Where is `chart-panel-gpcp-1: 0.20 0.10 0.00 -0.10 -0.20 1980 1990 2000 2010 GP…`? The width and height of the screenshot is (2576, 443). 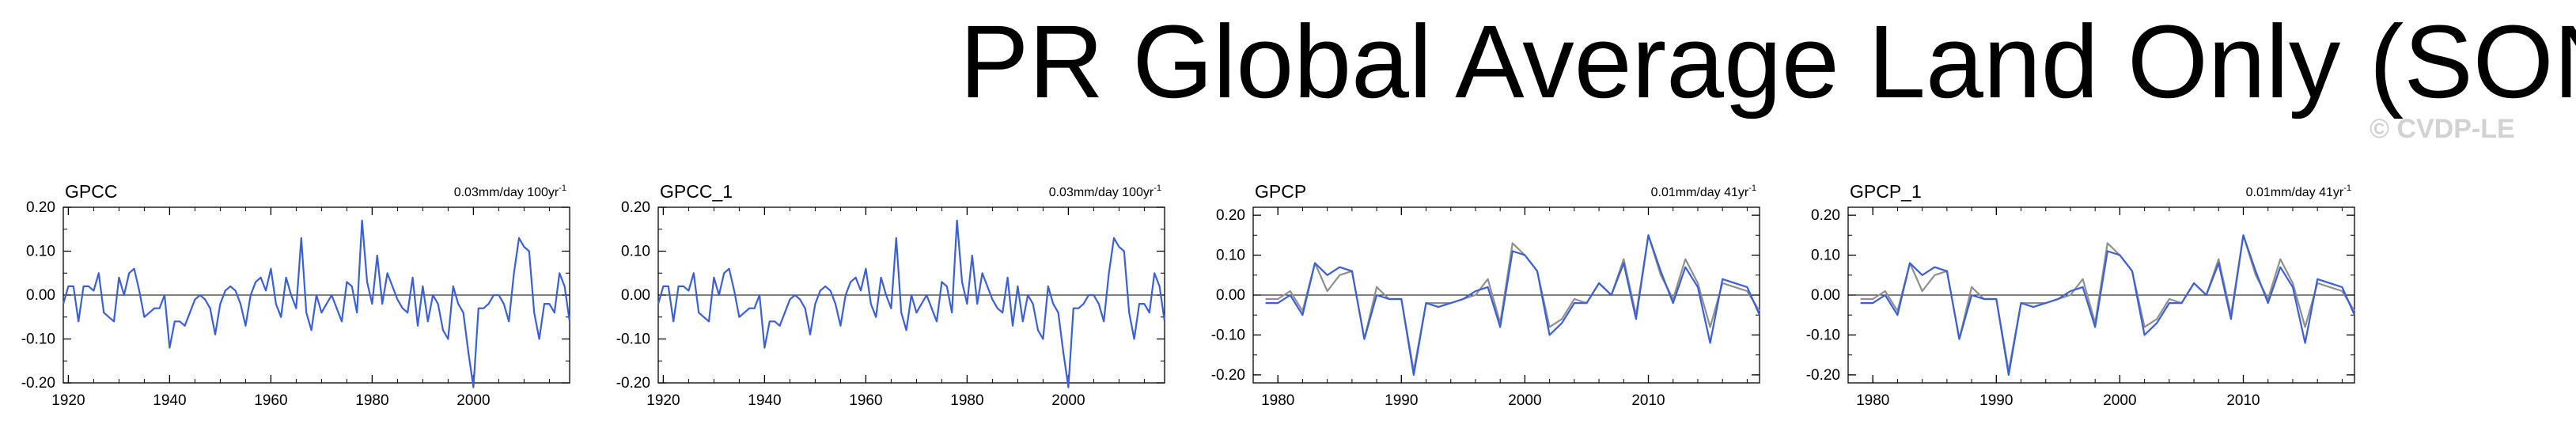 chart-panel-gpcp-1: 0.20 0.10 0.00 -0.10 -0.20 1980 1990 2000 2010 GP… is located at coordinates (2081, 295).